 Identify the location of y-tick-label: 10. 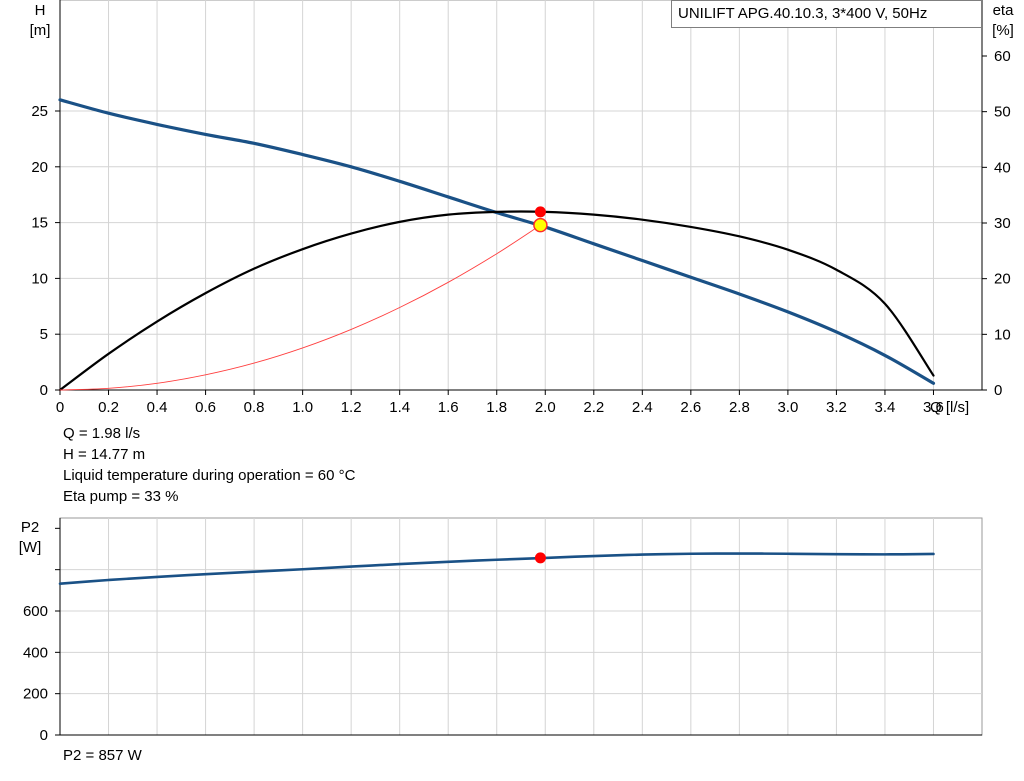
(39, 278).